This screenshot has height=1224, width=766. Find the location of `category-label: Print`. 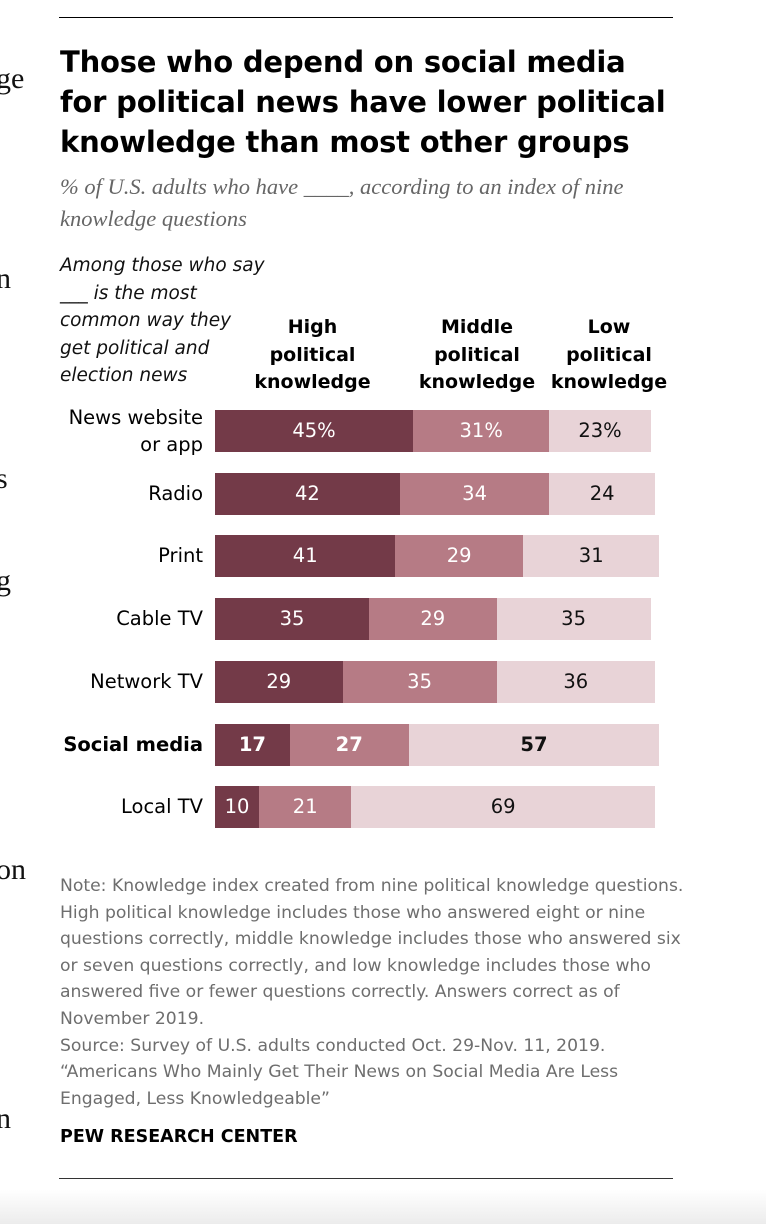

category-label: Print is located at coordinates (180, 556).